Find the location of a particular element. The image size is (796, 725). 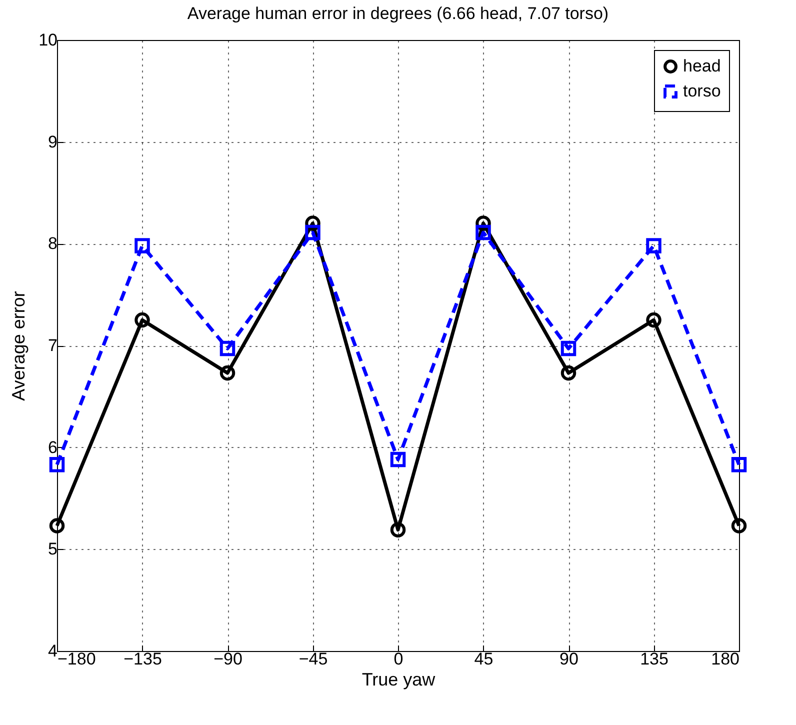

y-tick-label: 7 is located at coordinates (53, 345).